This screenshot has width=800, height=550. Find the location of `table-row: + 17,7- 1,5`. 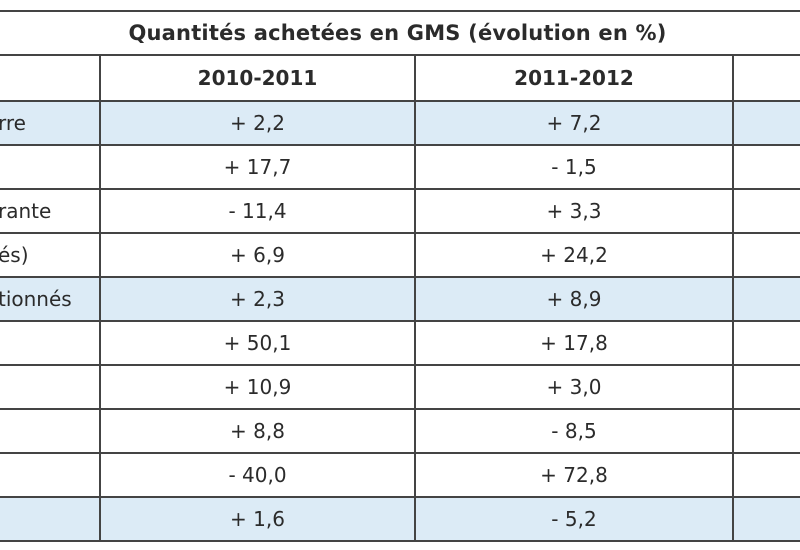

table-row: + 17,7- 1,5 is located at coordinates (400, 168).